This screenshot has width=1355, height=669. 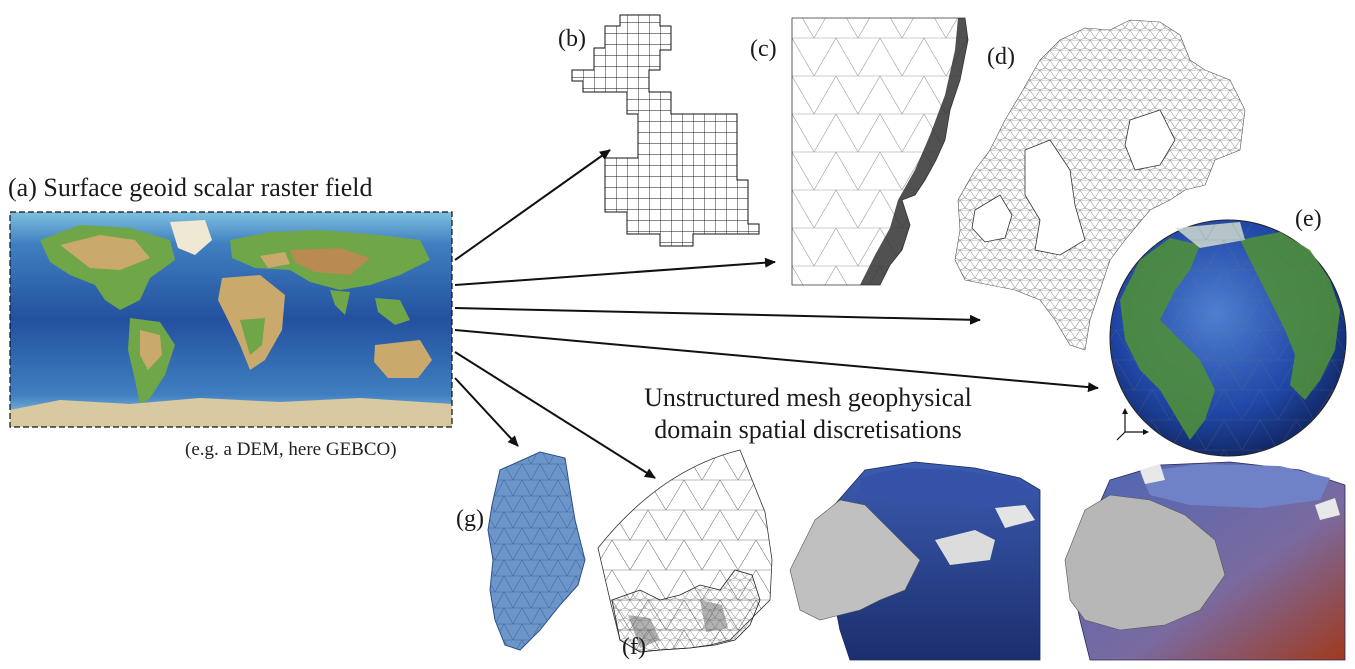 What do you see at coordinates (880, 151) in the screenshot?
I see `coastal-mesh` at bounding box center [880, 151].